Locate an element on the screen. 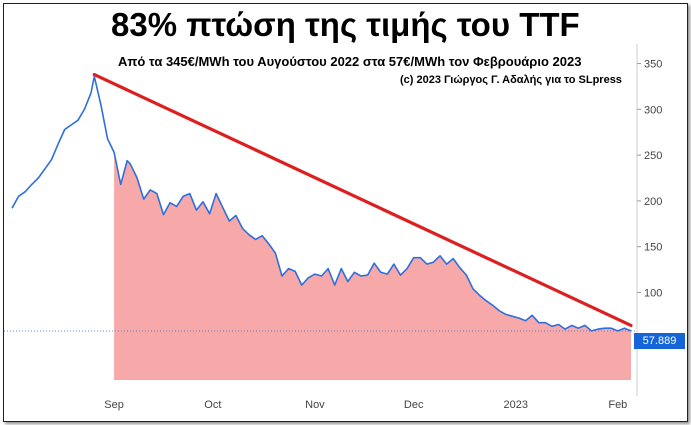 This screenshot has width=691, height=425. x-tick-label: Sep is located at coordinates (114, 405).